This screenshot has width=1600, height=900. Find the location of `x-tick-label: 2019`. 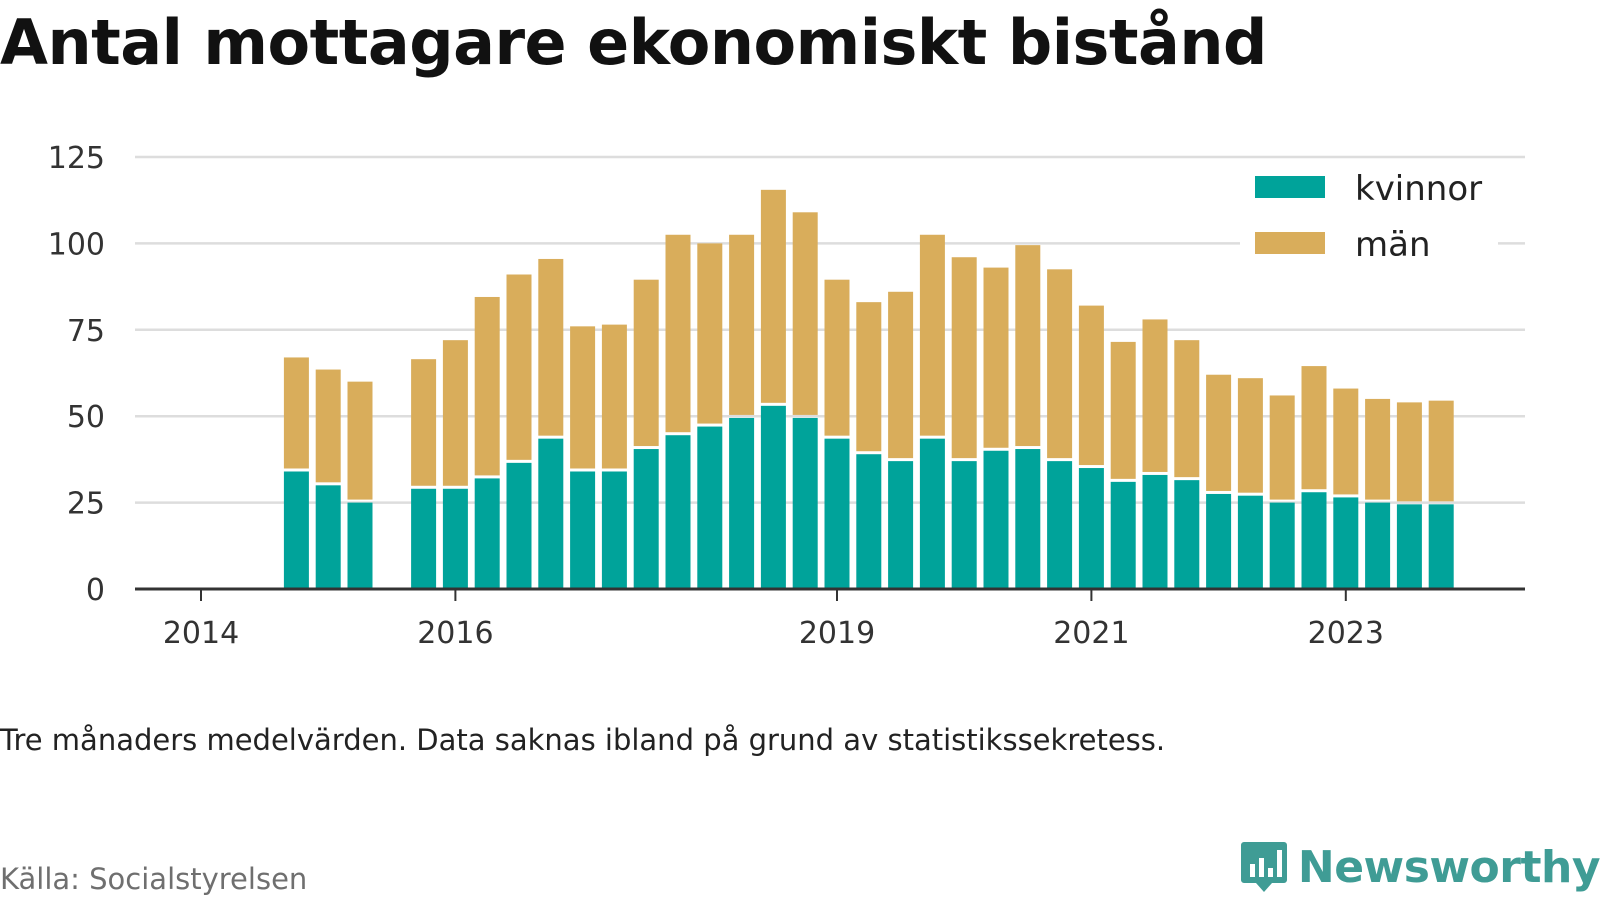

x-tick-label: 2019 is located at coordinates (837, 633).